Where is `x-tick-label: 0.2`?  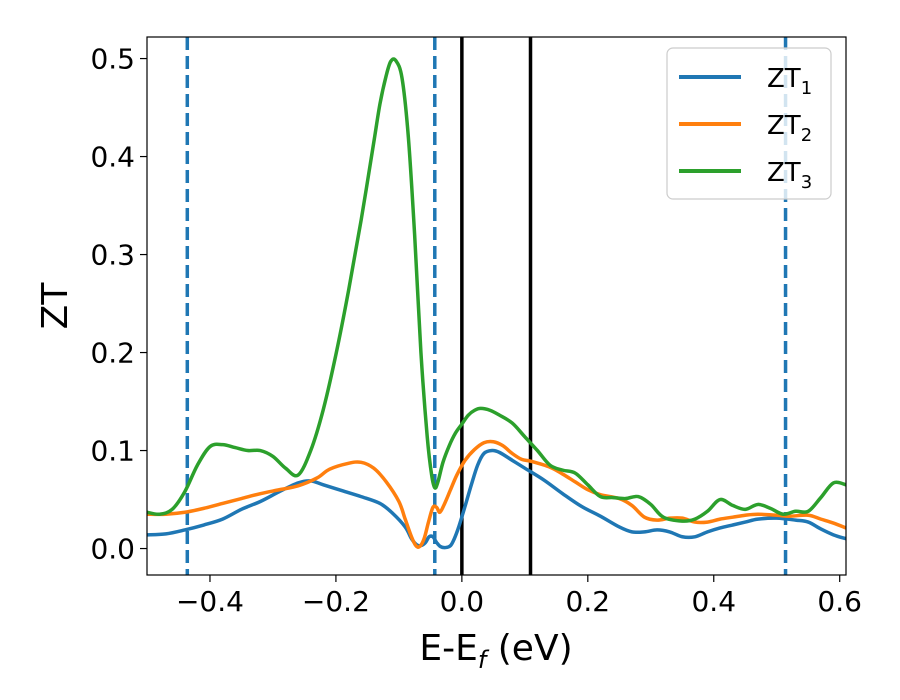
x-tick-label: 0.2 is located at coordinates (588, 601).